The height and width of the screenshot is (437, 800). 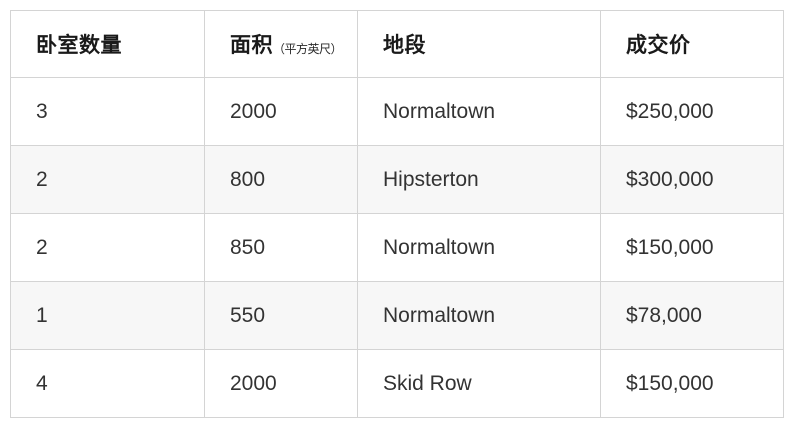 What do you see at coordinates (404, 45) in the screenshot?
I see `column-header-district-label: 地段` at bounding box center [404, 45].